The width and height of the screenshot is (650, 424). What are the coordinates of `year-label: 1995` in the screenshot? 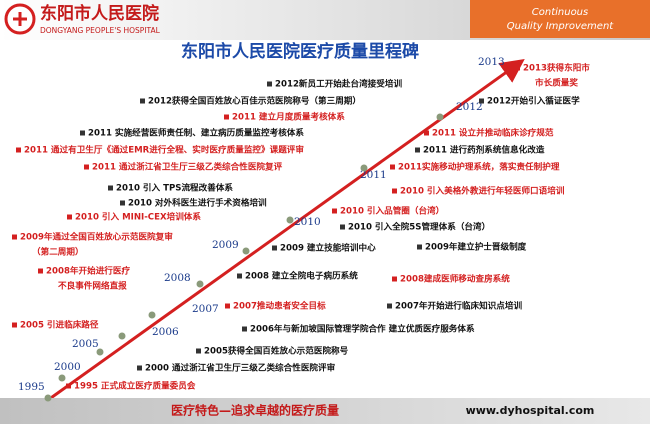 It's located at (31, 387).